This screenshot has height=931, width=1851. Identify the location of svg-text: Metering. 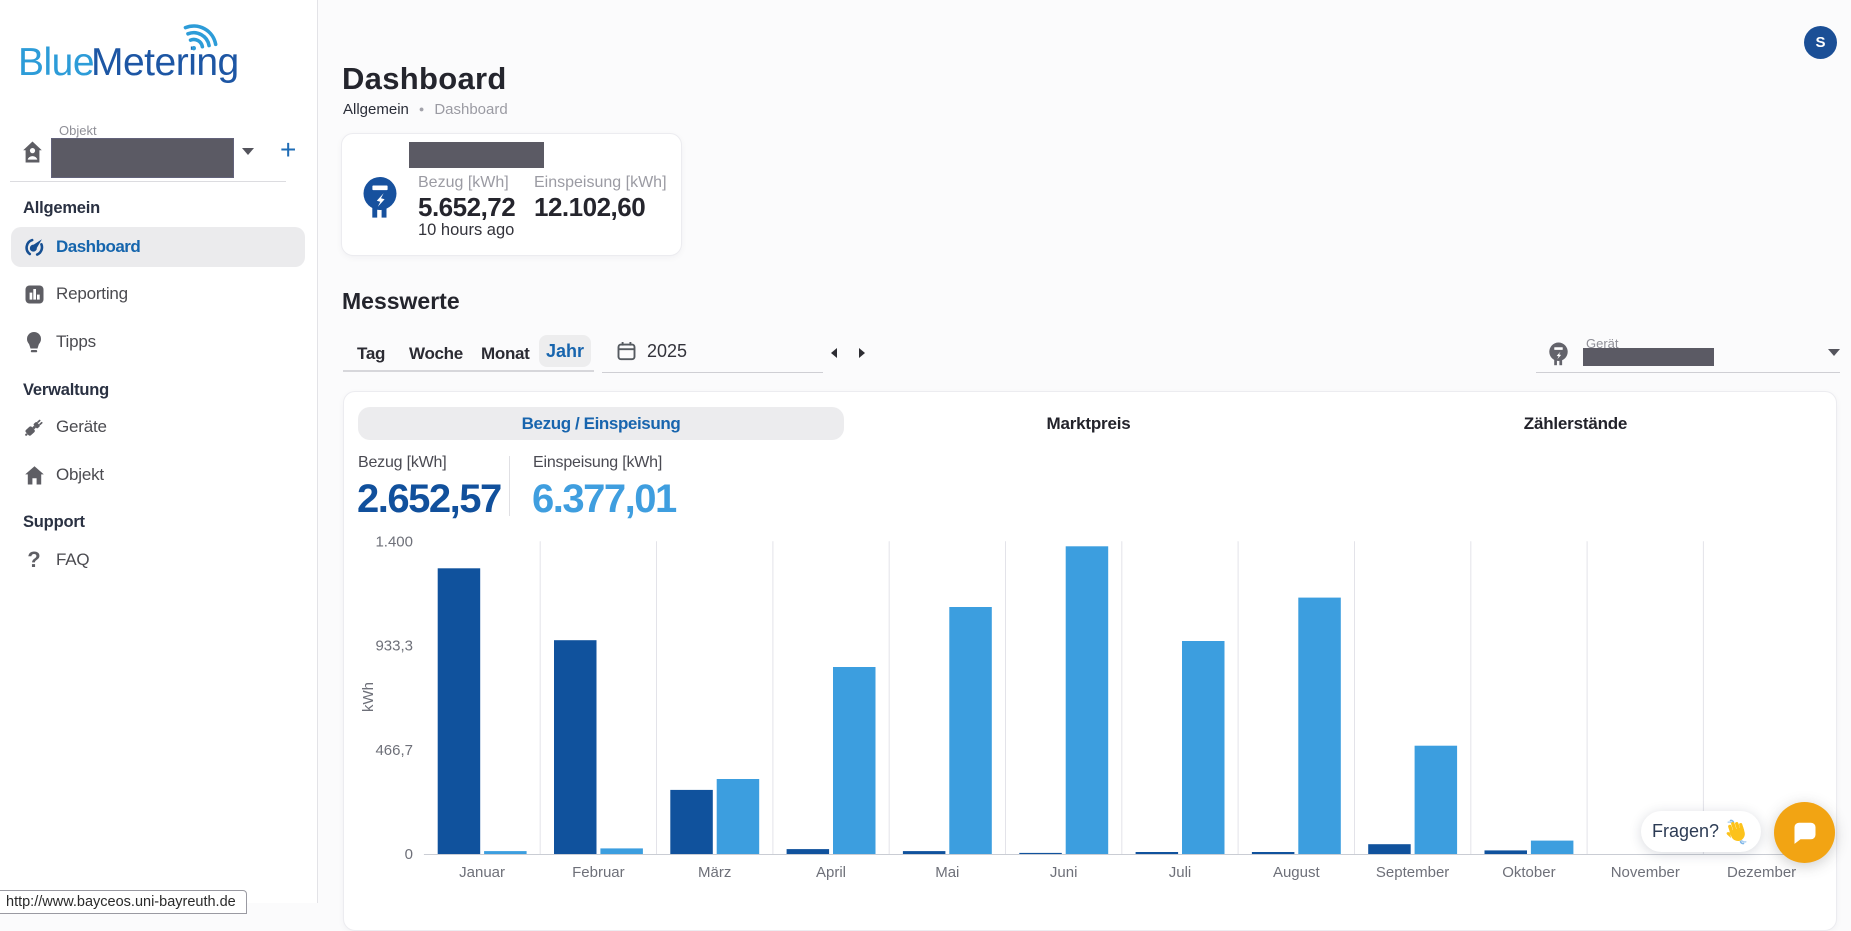
(165, 62).